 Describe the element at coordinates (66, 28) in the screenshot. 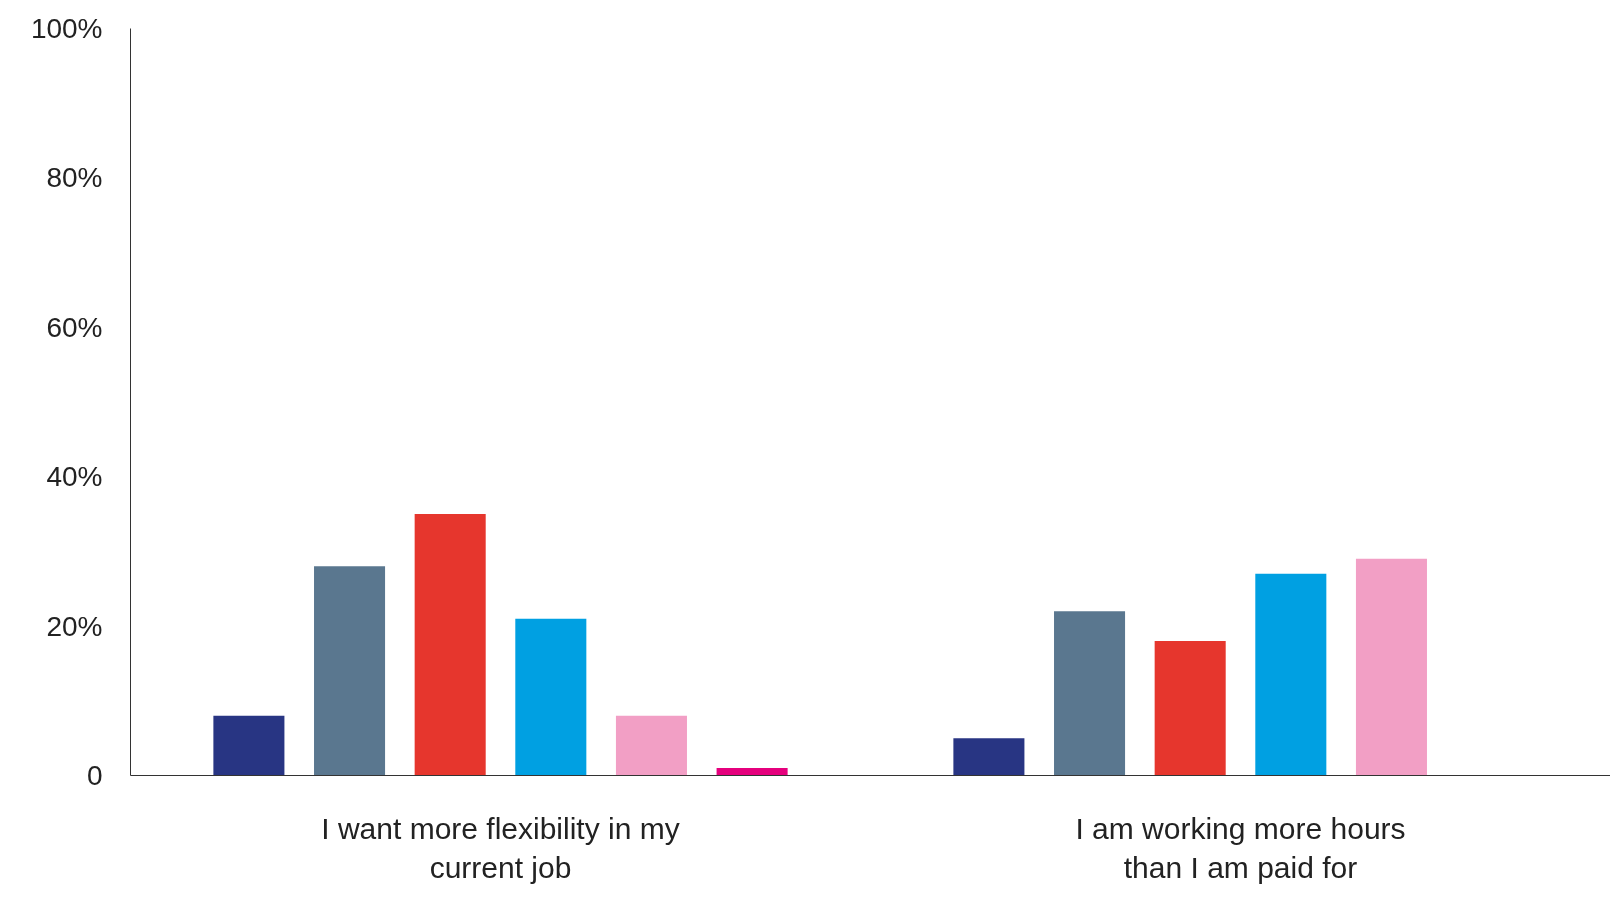

I see `y-tick-label: 100%` at that location.